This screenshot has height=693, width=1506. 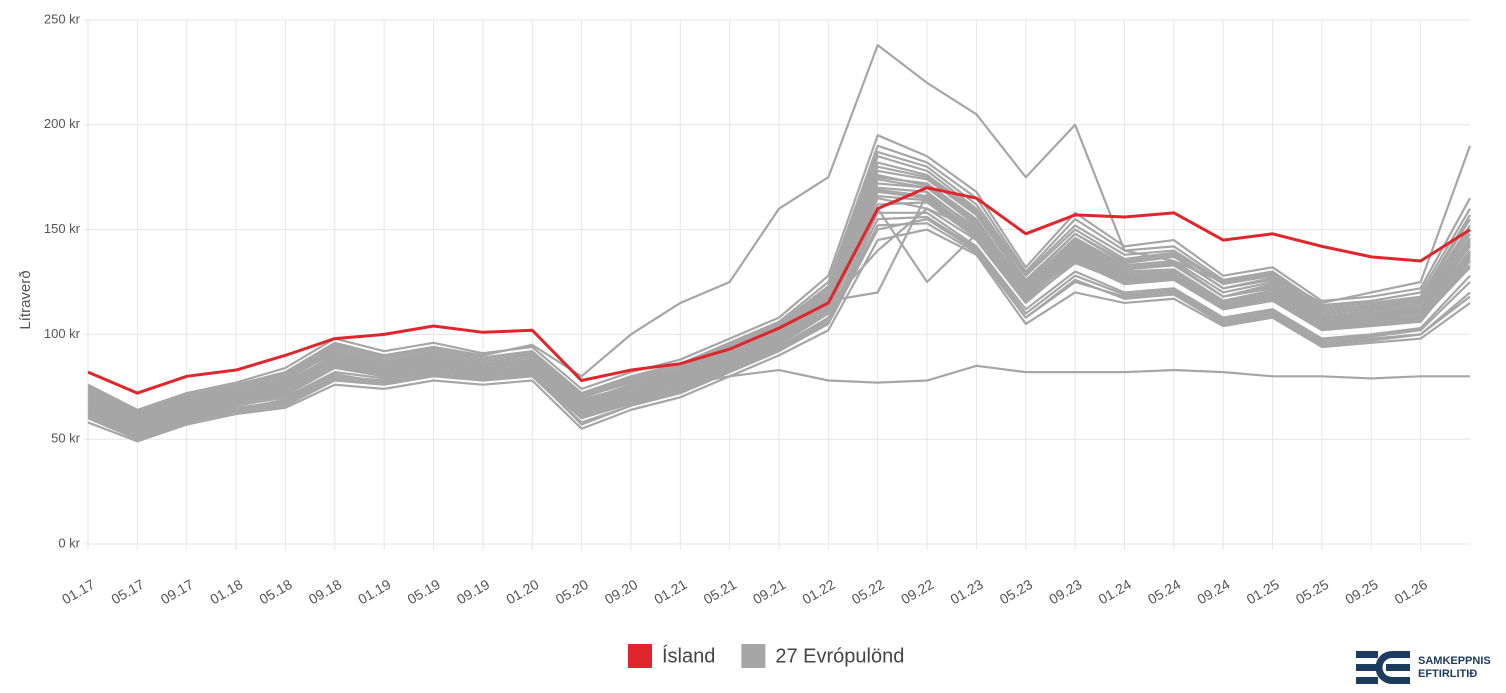 I want to click on x-tick-label: 01.18, so click(x=226, y=591).